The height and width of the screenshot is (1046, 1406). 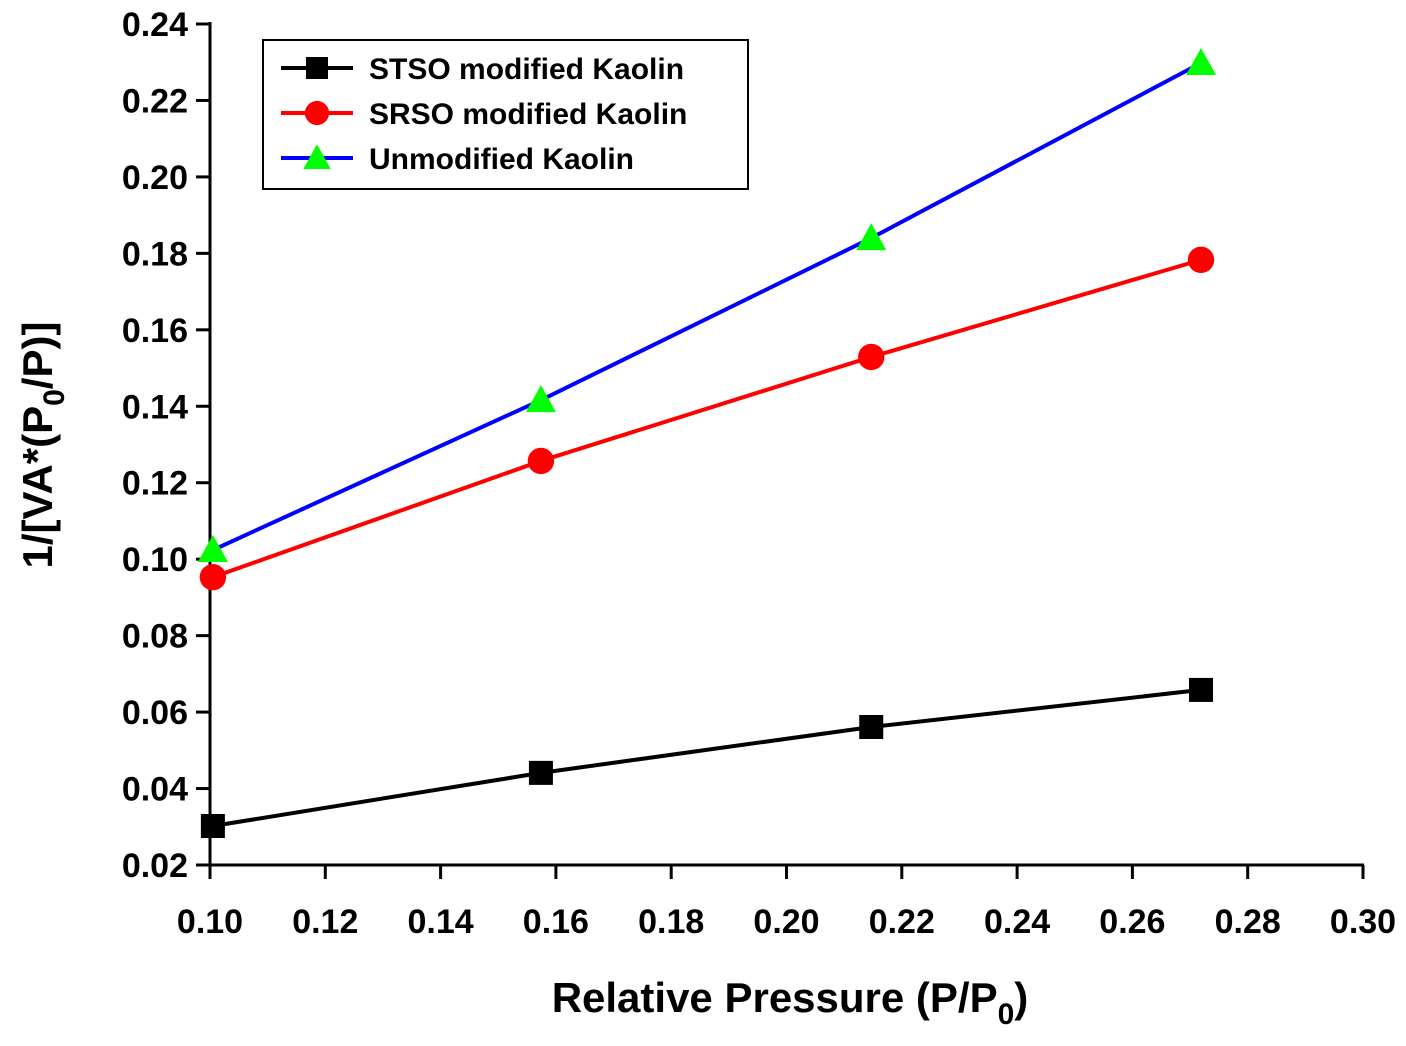 What do you see at coordinates (1248, 922) in the screenshot?
I see `x-tick-label: 0.28` at bounding box center [1248, 922].